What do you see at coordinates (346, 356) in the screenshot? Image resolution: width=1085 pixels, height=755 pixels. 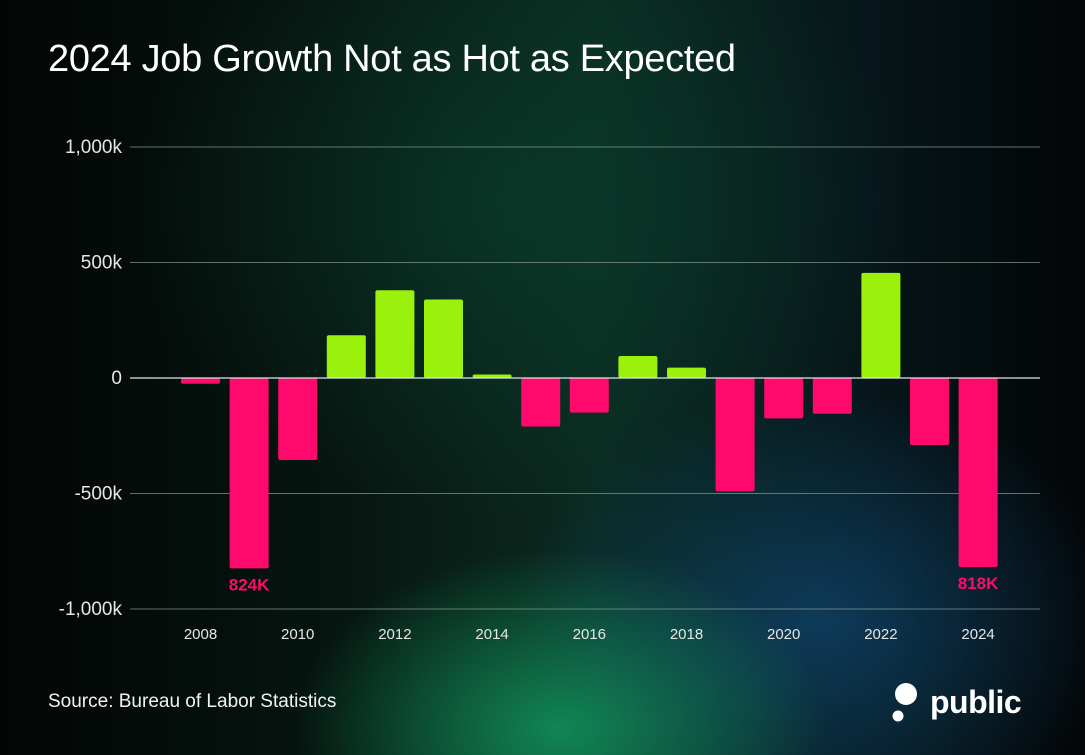 I see `bar-2011` at bounding box center [346, 356].